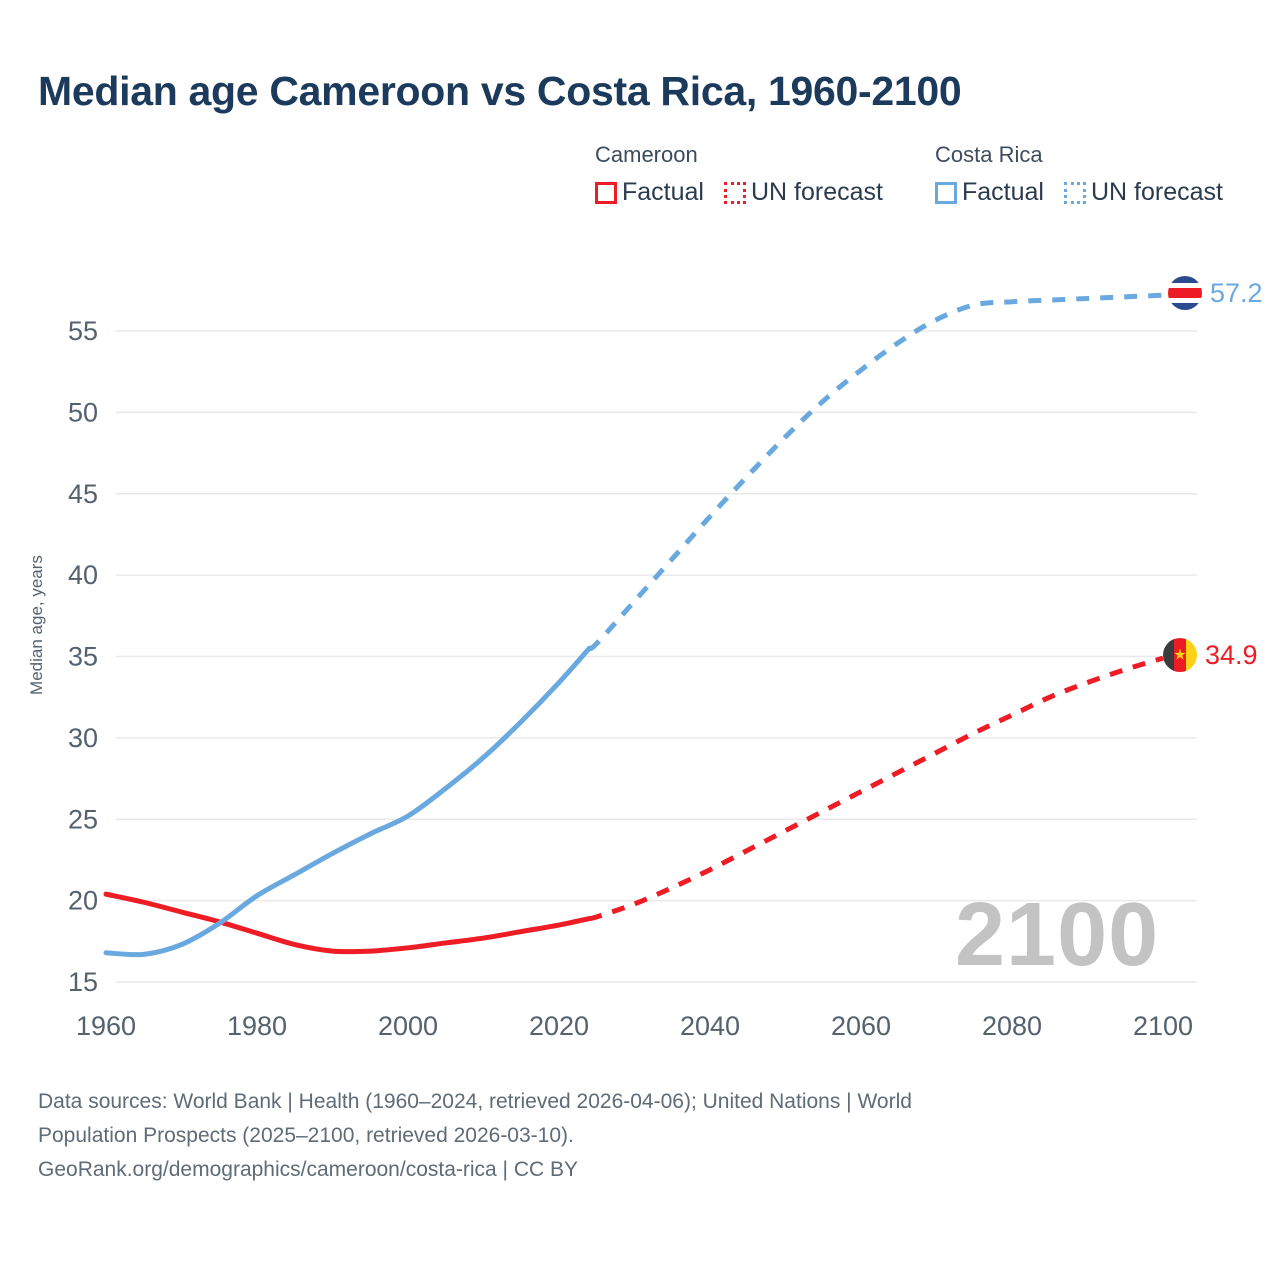  What do you see at coordinates (634, 1026) in the screenshot?
I see `x-tick-labels: 1960 1980 2000 2020 2040 2060 2080 2100` at bounding box center [634, 1026].